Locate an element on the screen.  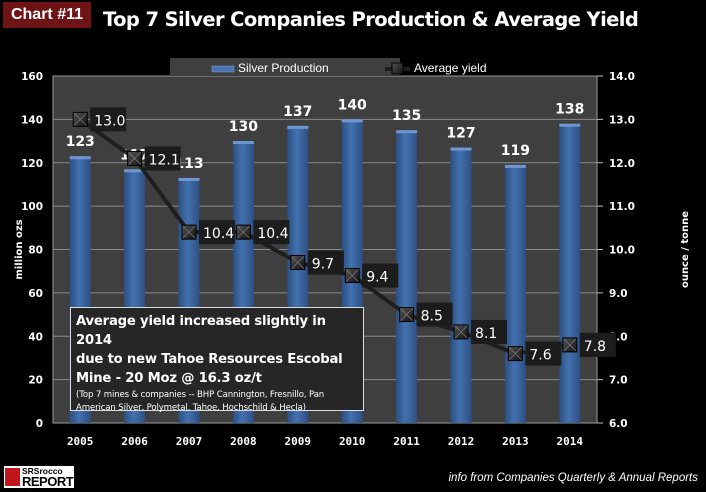
production-label: 119 is located at coordinates (515, 151).